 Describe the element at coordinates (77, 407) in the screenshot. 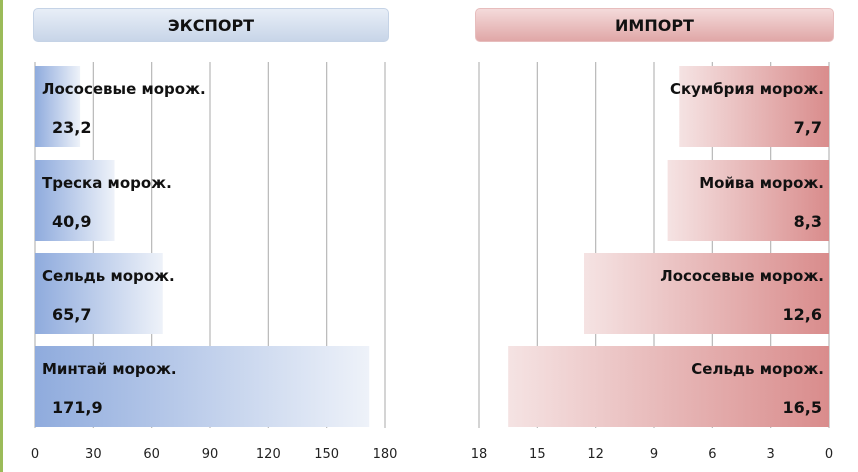

I see `export-bar-value-label: 171,9` at that location.